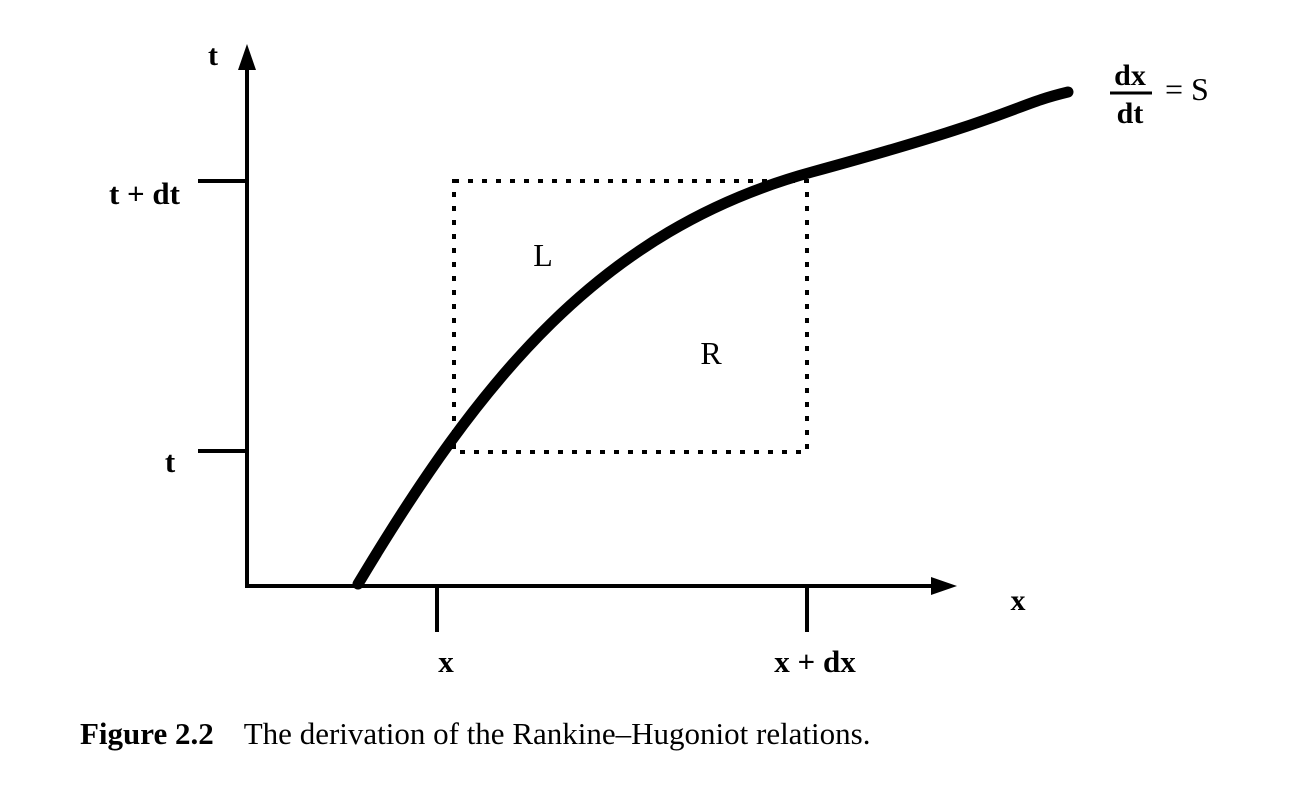  I want to click on x-tick-label: x, so click(446, 661).